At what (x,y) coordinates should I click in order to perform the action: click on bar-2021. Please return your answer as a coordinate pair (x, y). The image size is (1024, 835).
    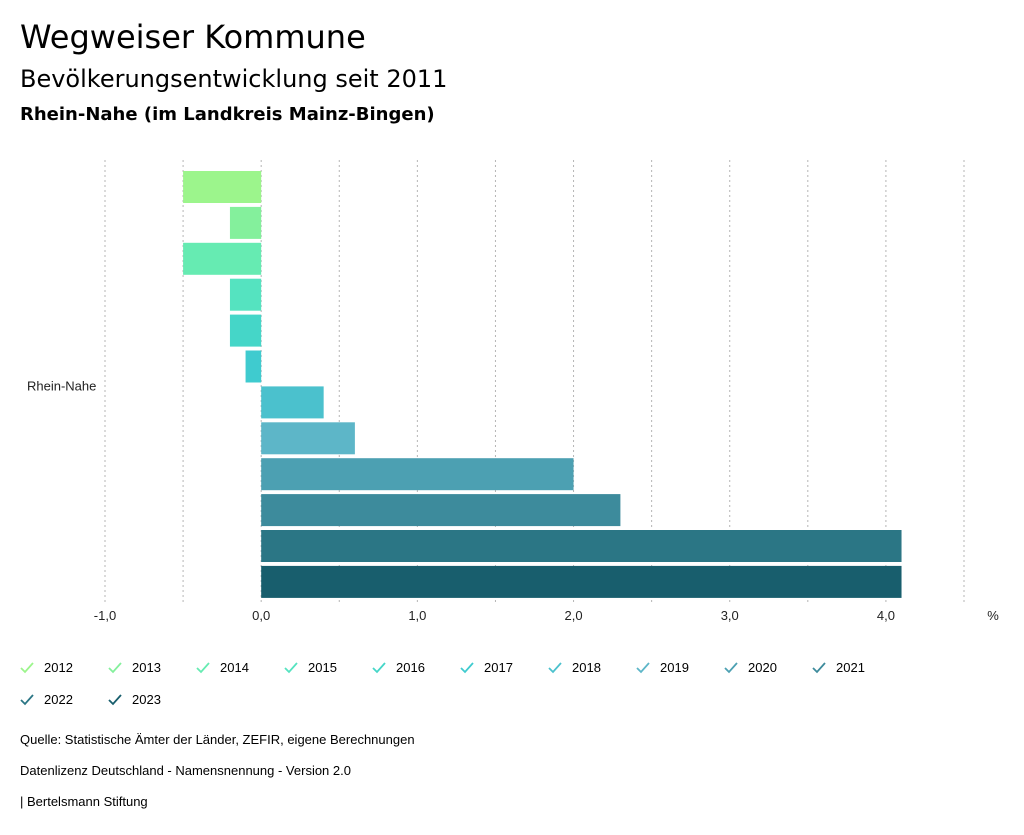
    Looking at the image, I should click on (441, 510).